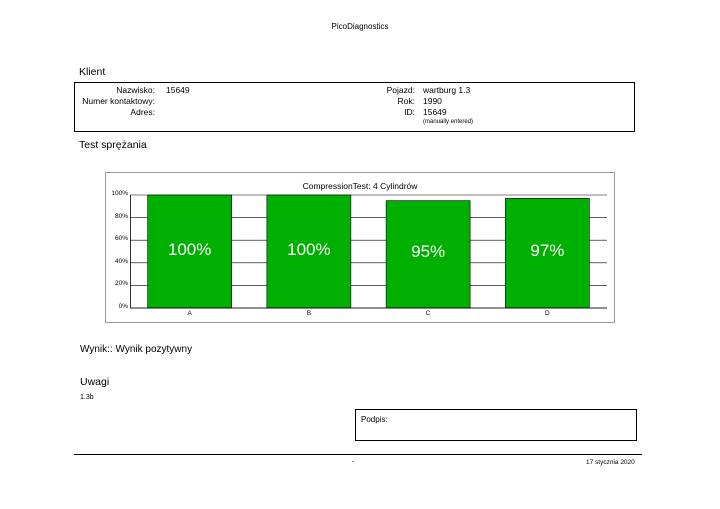  What do you see at coordinates (136, 349) in the screenshot?
I see `result-text: Wynik:: Wynik pozytywny` at bounding box center [136, 349].